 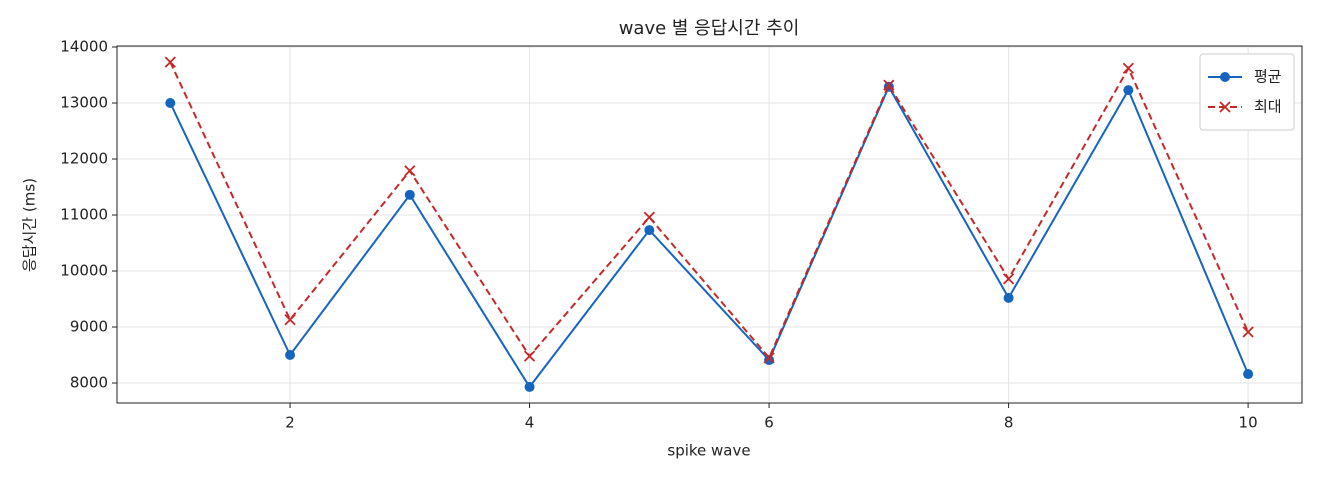 I want to click on legend-box, so click(x=1247, y=92).